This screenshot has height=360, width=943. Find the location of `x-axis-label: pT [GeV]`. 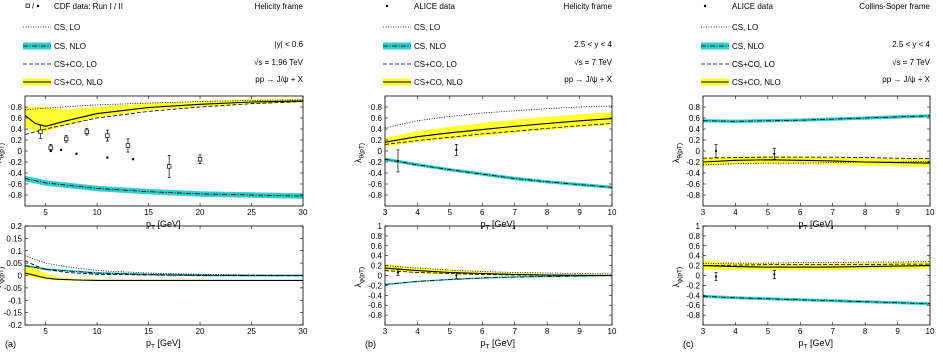

x-axis-label: pT [GeV] is located at coordinates (163, 344).